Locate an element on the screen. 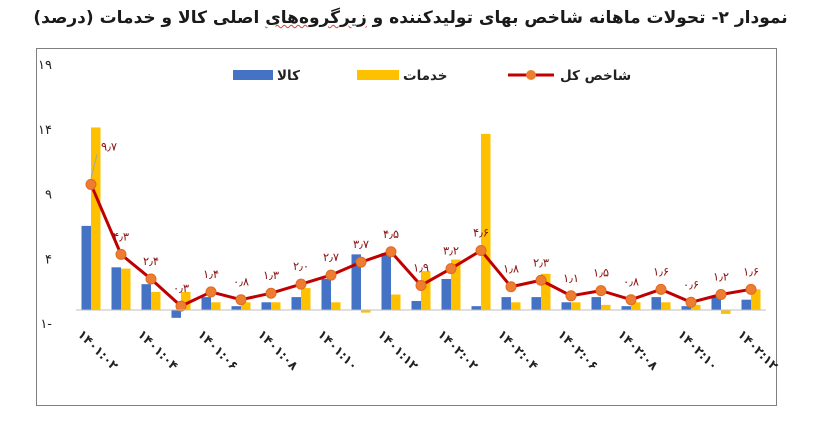 The image size is (821, 434). chart-title-underlined: زیرگروه‌های is located at coordinates (316, 18).